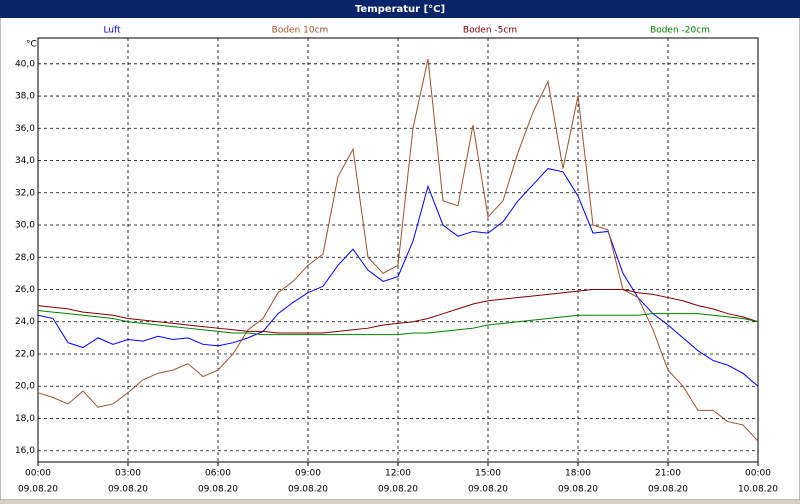 The height and width of the screenshot is (504, 800). I want to click on title-bar, so click(400, 9).